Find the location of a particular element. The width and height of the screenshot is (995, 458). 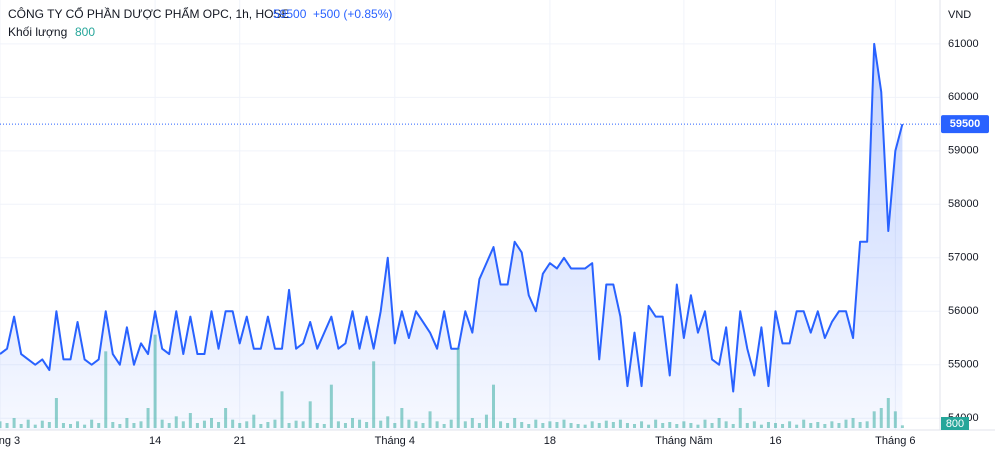

x-tick-label: Tháng 3 is located at coordinates (10, 441).